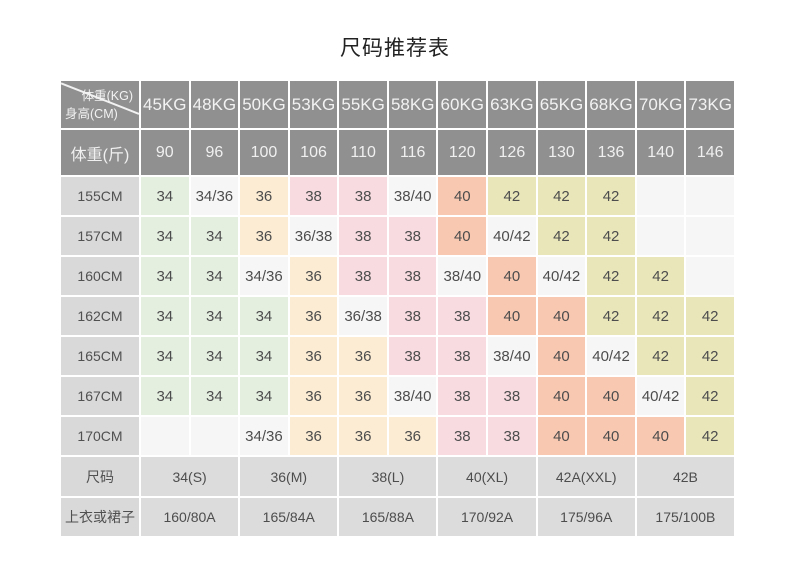 Image resolution: width=790 pixels, height=585 pixels. I want to click on height-label-162cm: 162CM, so click(100, 316).